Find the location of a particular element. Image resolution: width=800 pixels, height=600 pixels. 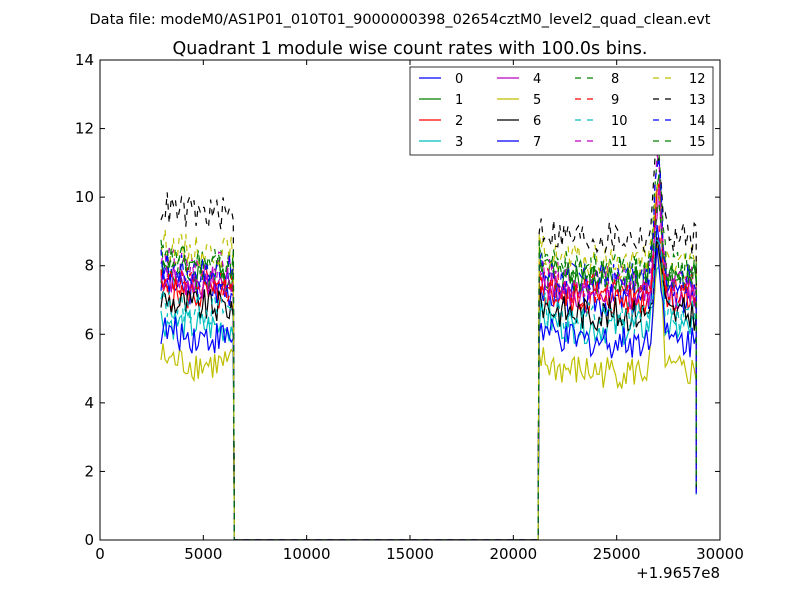

x-tick-label: 0 is located at coordinates (100, 554).